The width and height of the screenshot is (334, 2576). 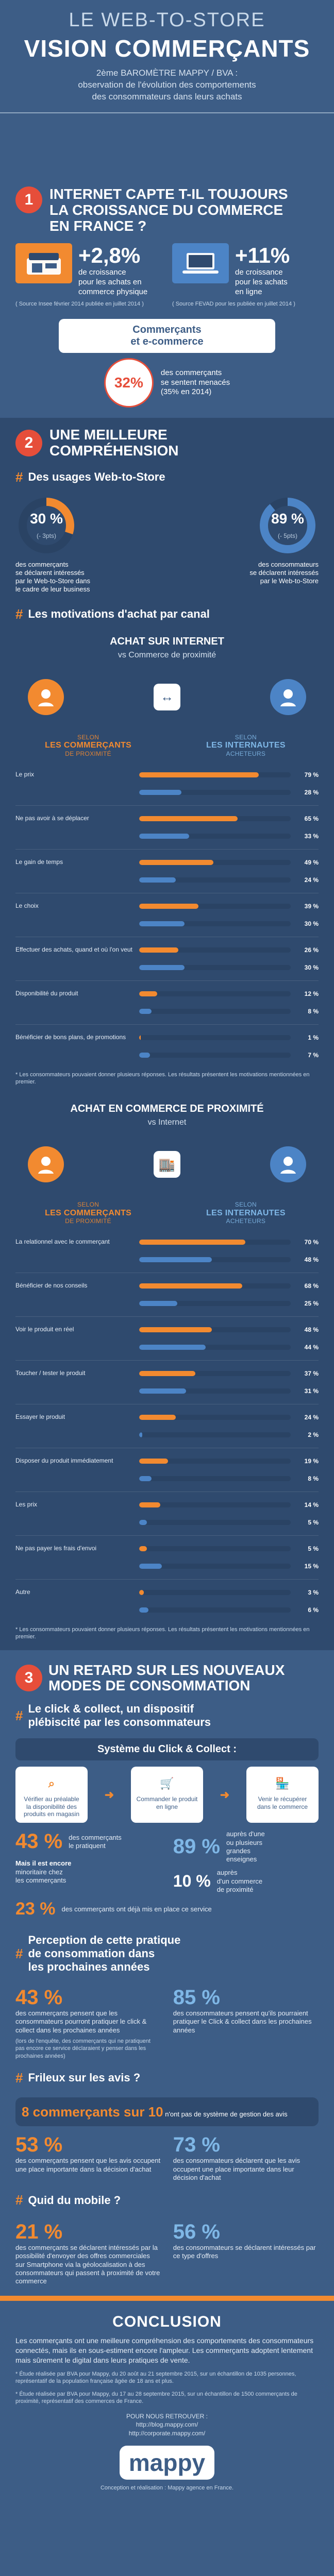 What do you see at coordinates (167, 1011) in the screenshot?
I see `bar-row-online-buyers: 8 %` at bounding box center [167, 1011].